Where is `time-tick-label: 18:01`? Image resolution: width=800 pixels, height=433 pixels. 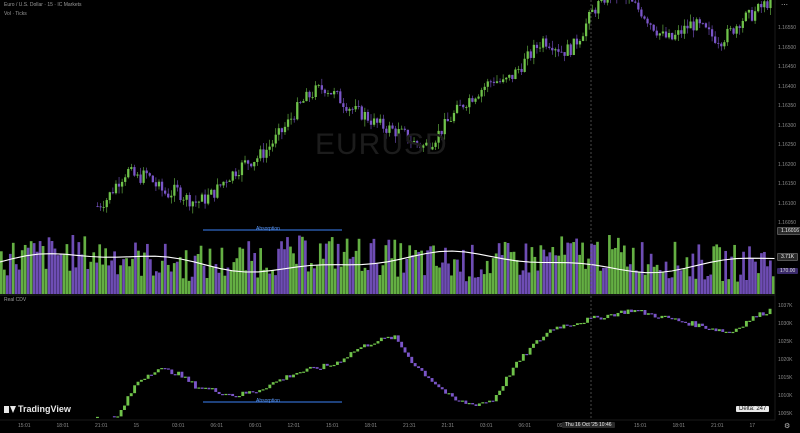 time-tick-label: 18:01 is located at coordinates (679, 426).